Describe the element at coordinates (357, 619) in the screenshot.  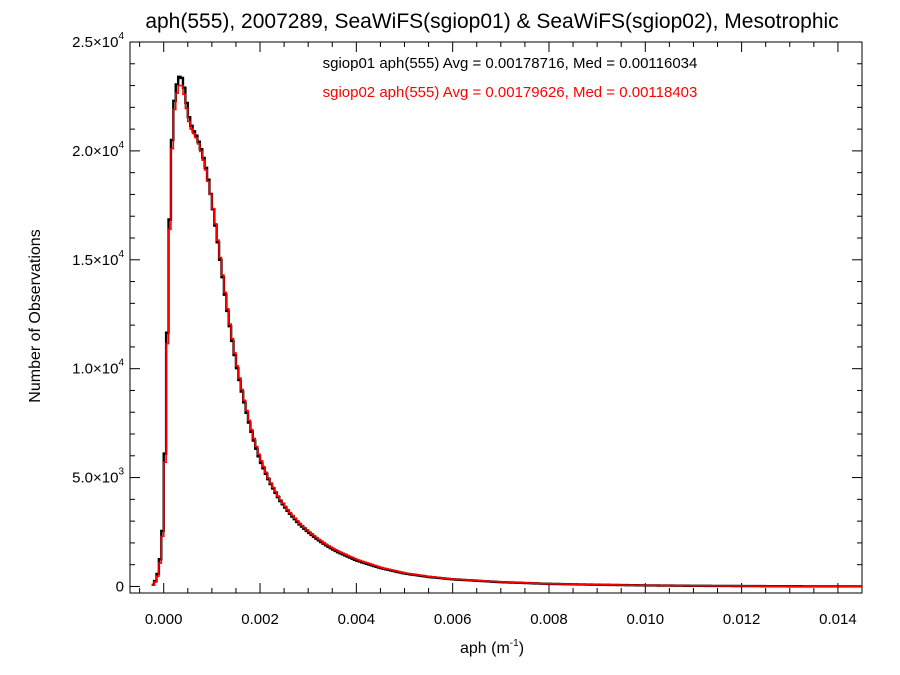
I see `x-tick-label: 0.004` at that location.